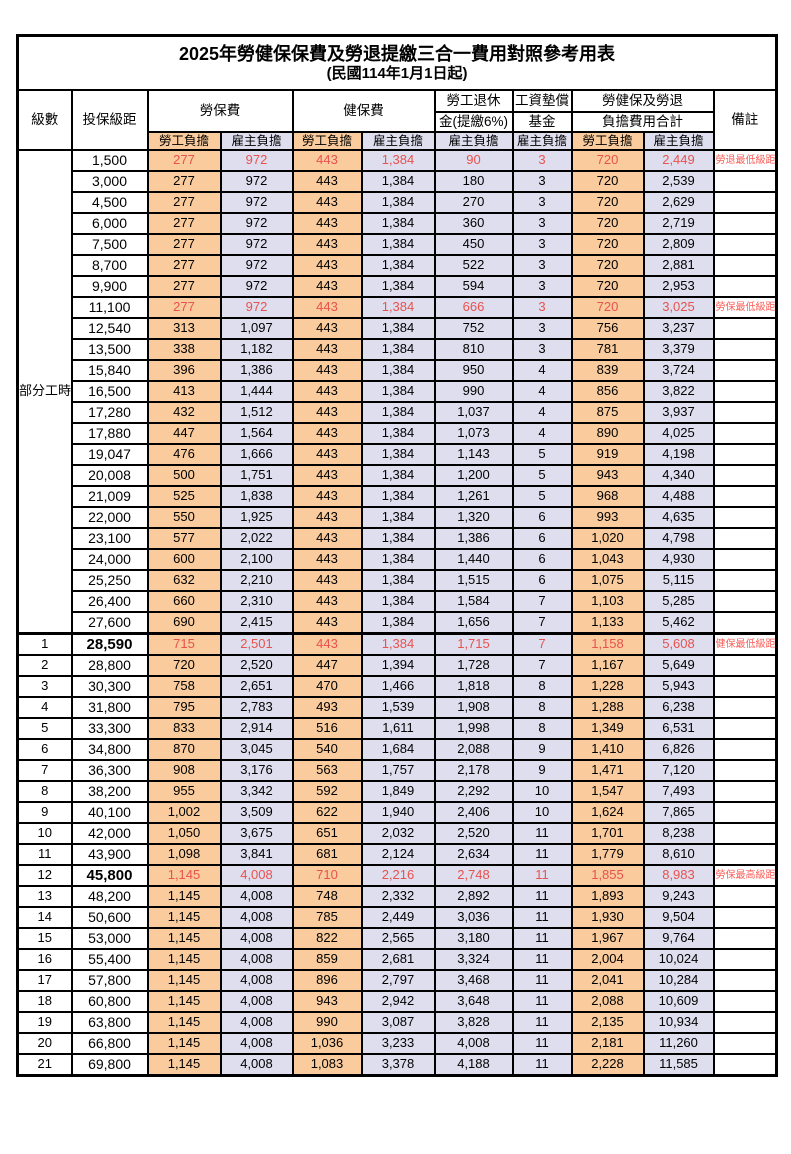 This screenshot has width=791, height=1154. Describe the element at coordinates (607, 875) in the screenshot. I see `total-employee-cell: 1,855` at that location.